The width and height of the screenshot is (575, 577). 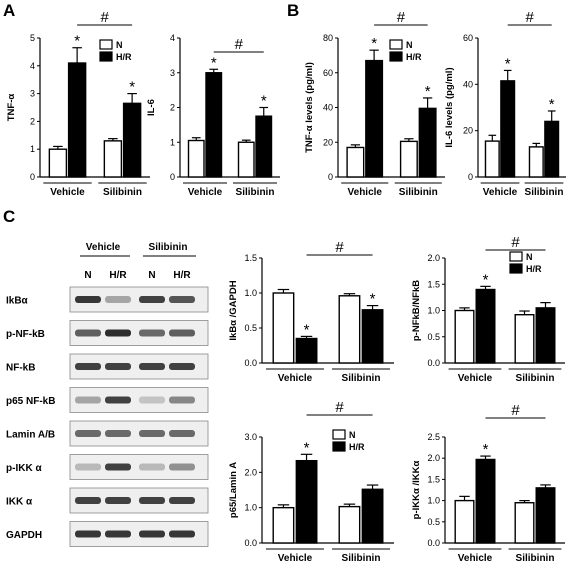 I want to click on y-tick-label: 1, so click(x=172, y=142).